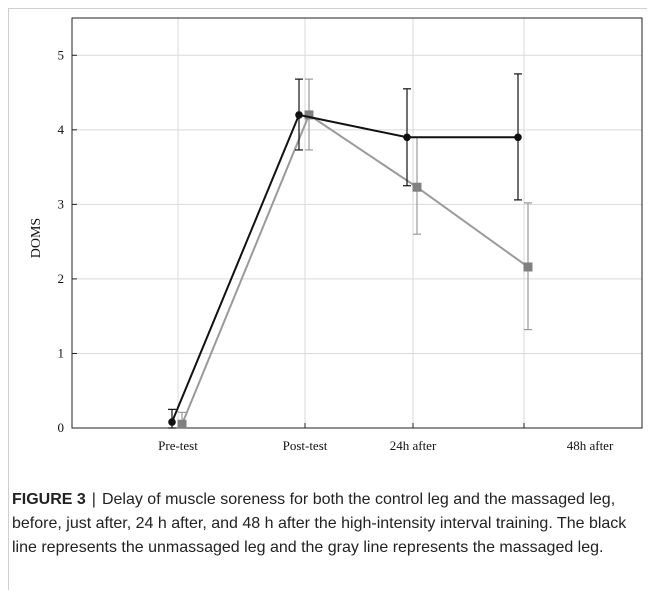 The width and height of the screenshot is (655, 592). Describe the element at coordinates (413, 445) in the screenshot. I see `x-tick-label: 24h after` at that location.